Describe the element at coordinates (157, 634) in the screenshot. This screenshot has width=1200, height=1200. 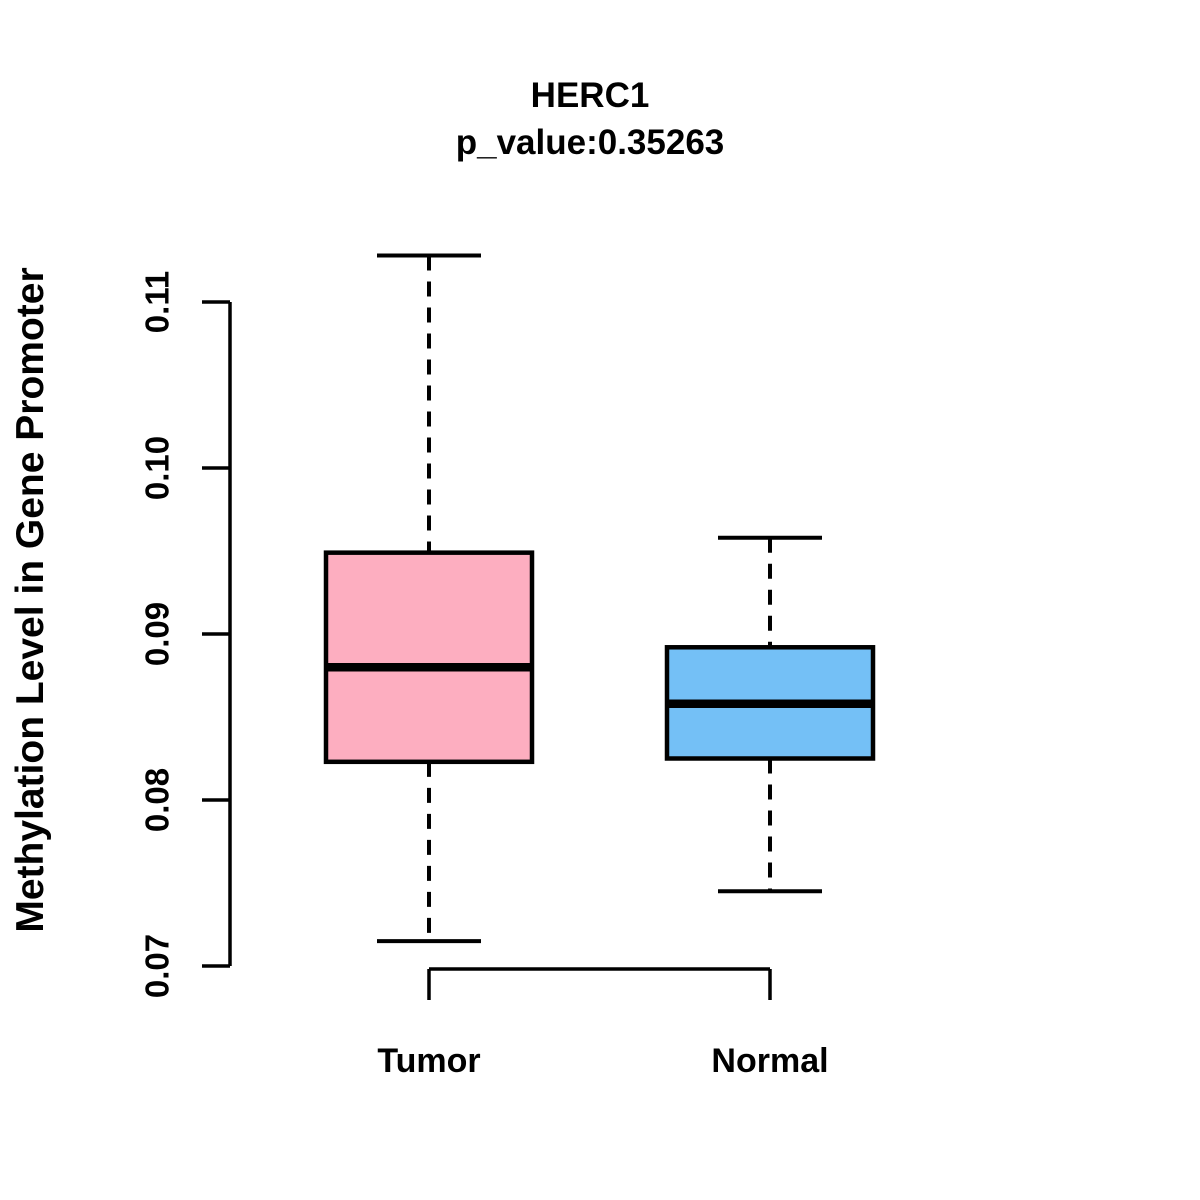
I see `y-axis-tick-label: 0.09` at that location.